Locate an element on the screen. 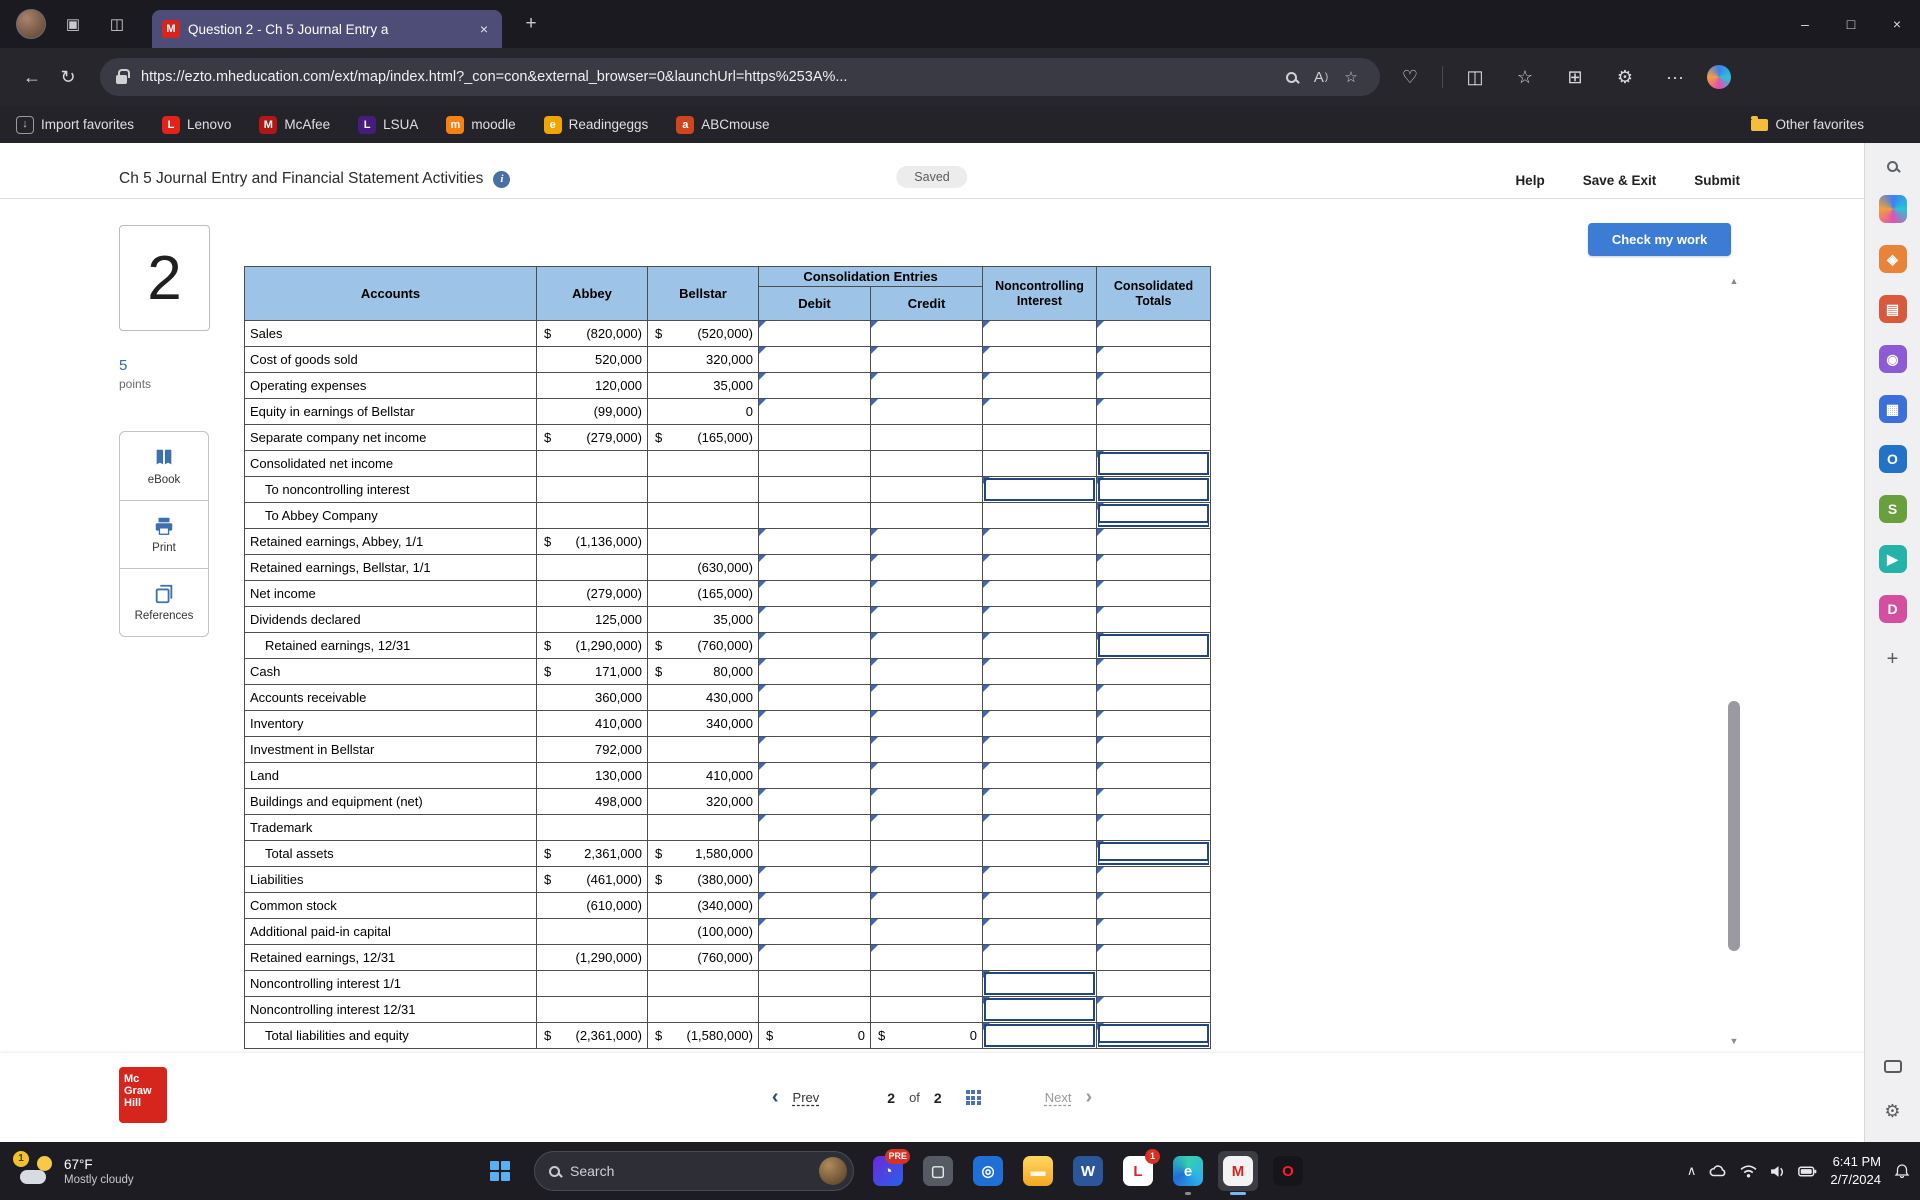 This screenshot has height=1200, width=1920. input-cell-debit-row25 is located at coordinates (814, 957).